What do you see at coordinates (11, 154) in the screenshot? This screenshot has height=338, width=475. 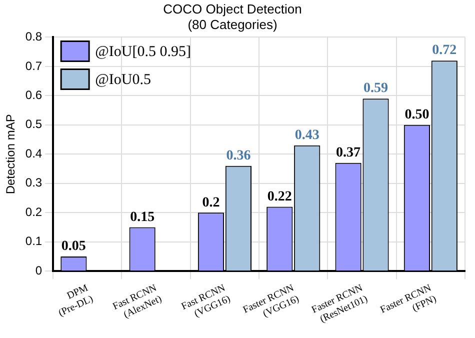 I see `y-axis-title: Detection mAP` at bounding box center [11, 154].